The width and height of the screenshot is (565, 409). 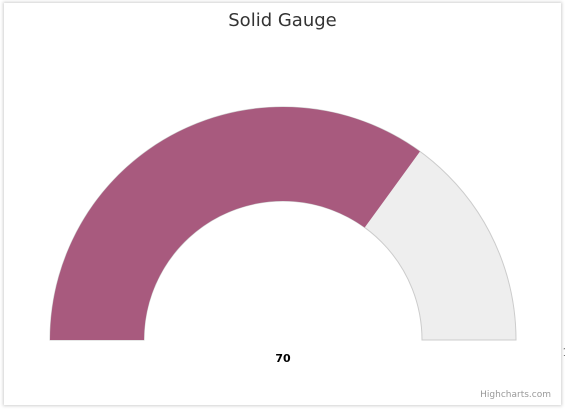 I want to click on gauge-value-label: 70, so click(x=283, y=358).